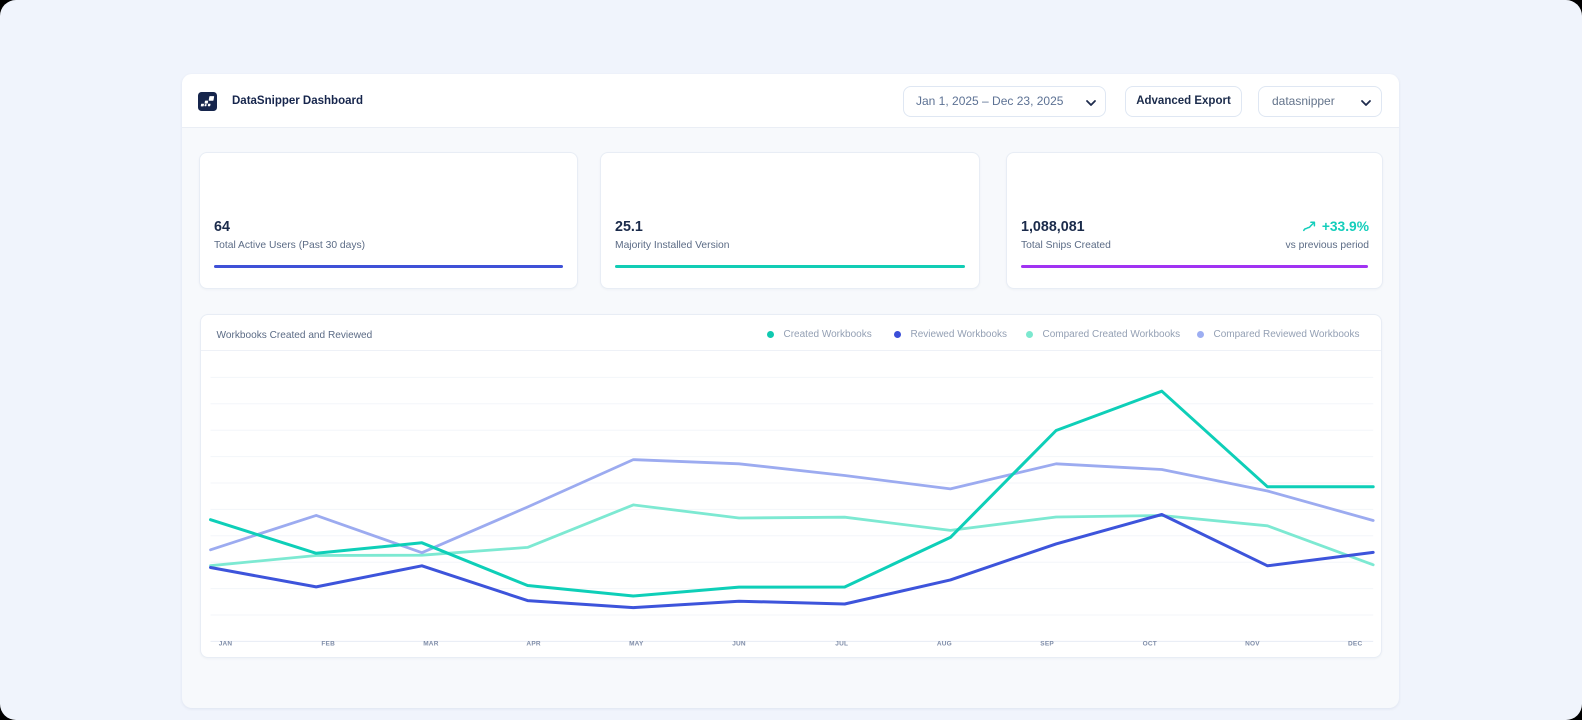  Describe the element at coordinates (1047, 644) in the screenshot. I see `svg-text: SEP` at that location.